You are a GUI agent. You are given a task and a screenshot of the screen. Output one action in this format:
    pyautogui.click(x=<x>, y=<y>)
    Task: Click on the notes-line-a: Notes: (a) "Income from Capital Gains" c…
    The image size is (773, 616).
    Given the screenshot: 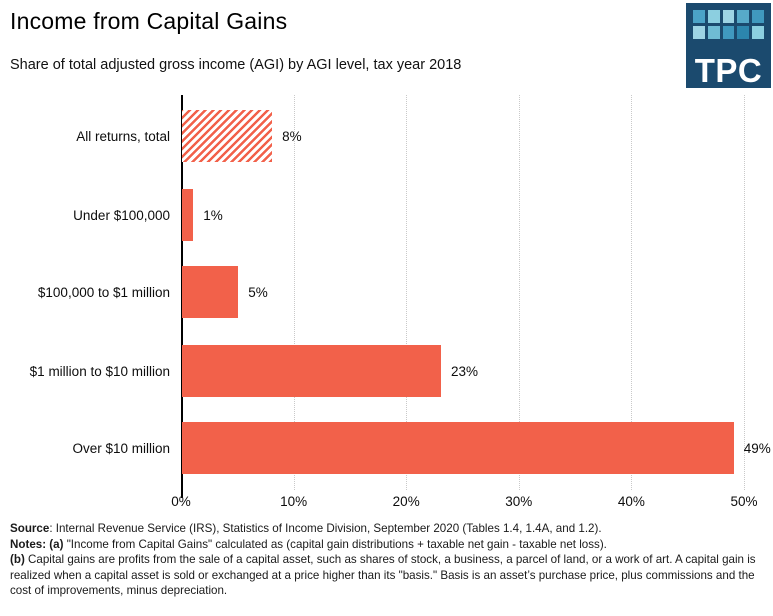 What is the action you would take?
    pyautogui.click(x=388, y=545)
    